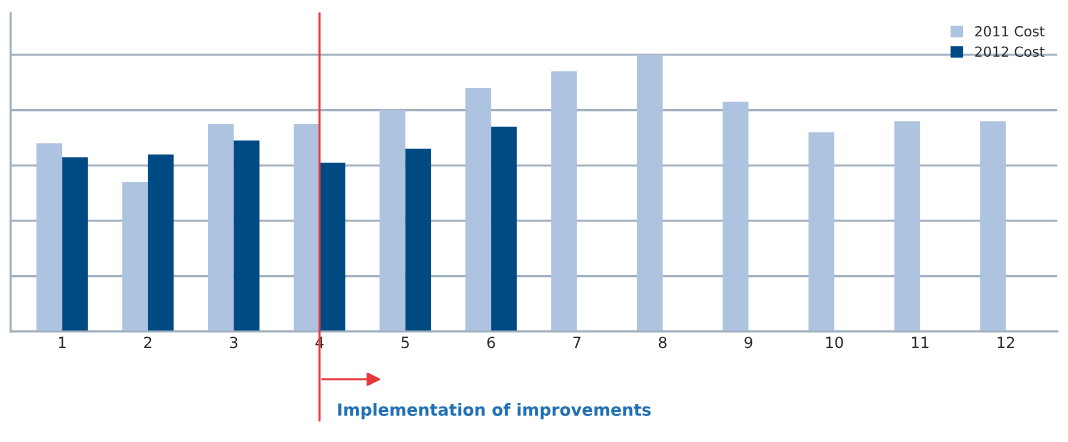  What do you see at coordinates (491, 342) in the screenshot?
I see `x-tick-label: 6` at bounding box center [491, 342].